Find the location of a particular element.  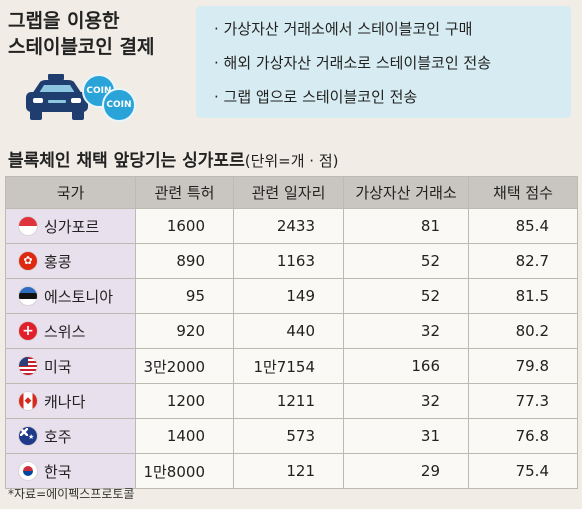

patents-cell: 890 is located at coordinates (184, 261).